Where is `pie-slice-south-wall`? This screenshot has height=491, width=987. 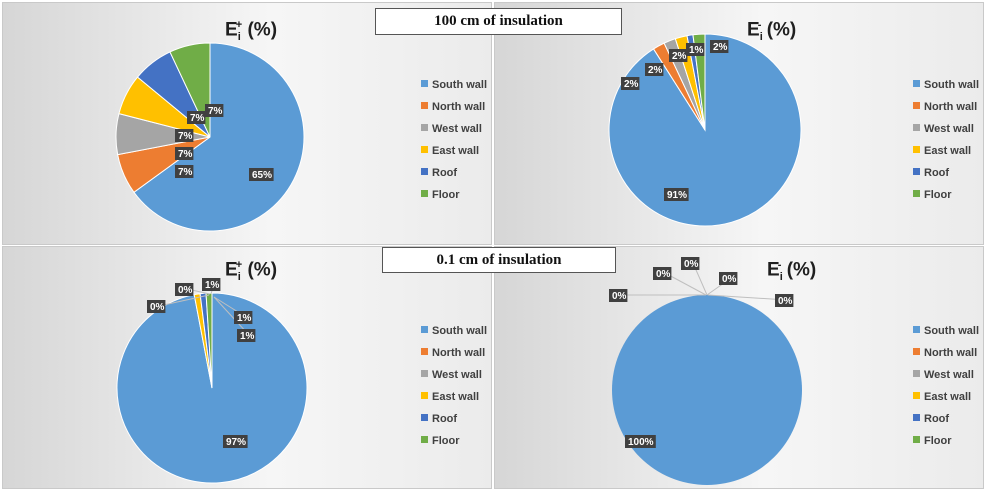 pie-slice-south-wall is located at coordinates (219, 137).